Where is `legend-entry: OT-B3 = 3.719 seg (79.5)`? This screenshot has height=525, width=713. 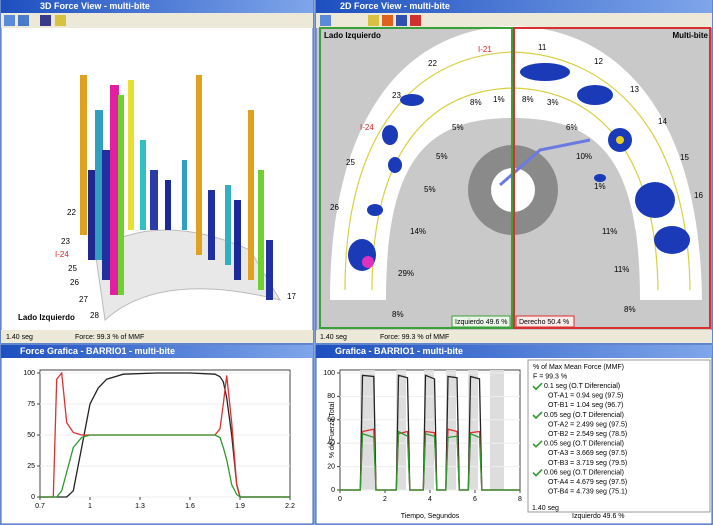 legend-entry: OT-B3 = 3.719 seg (79.5) is located at coordinates (587, 463).